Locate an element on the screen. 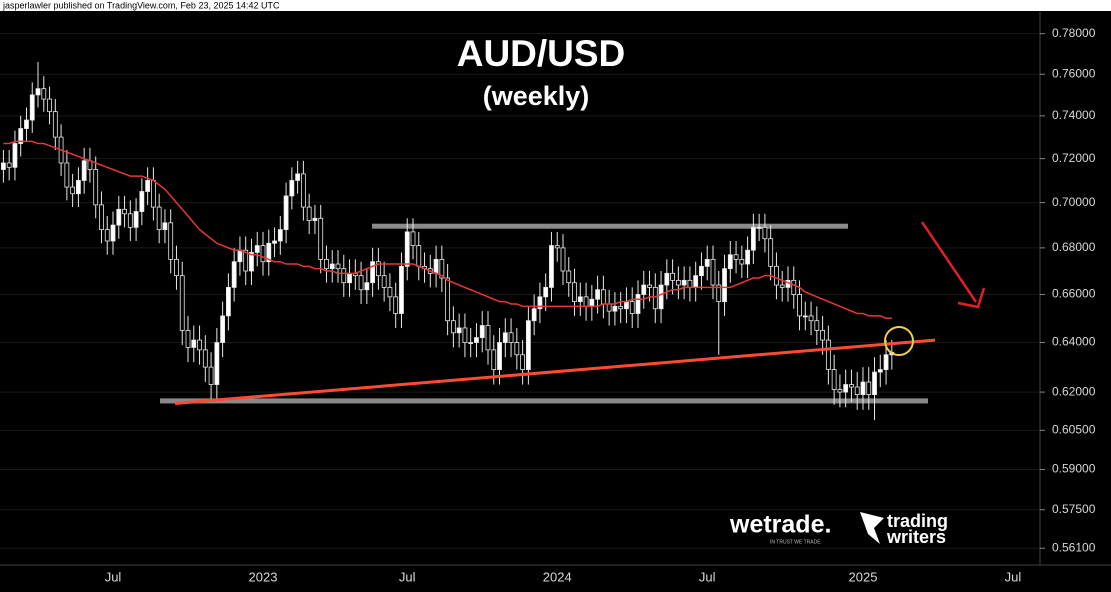  x-tick-label: 2025 is located at coordinates (863, 576).